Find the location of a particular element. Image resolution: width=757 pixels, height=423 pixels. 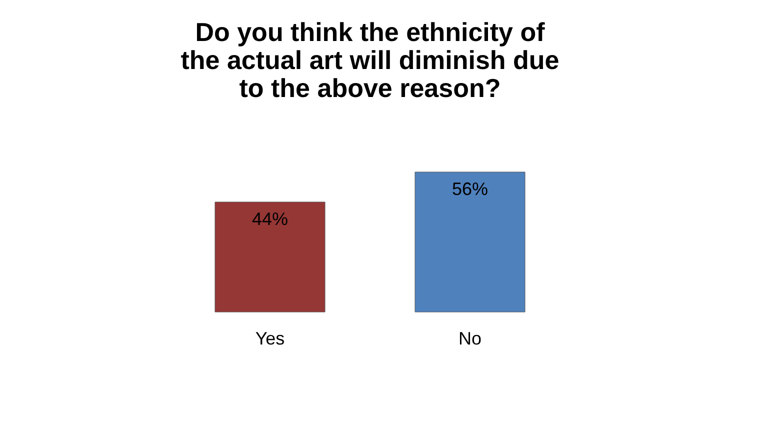

chart-title: Do you think the ethnicity of the actual art will diminish due to the above reason? is located at coordinates (370, 60).